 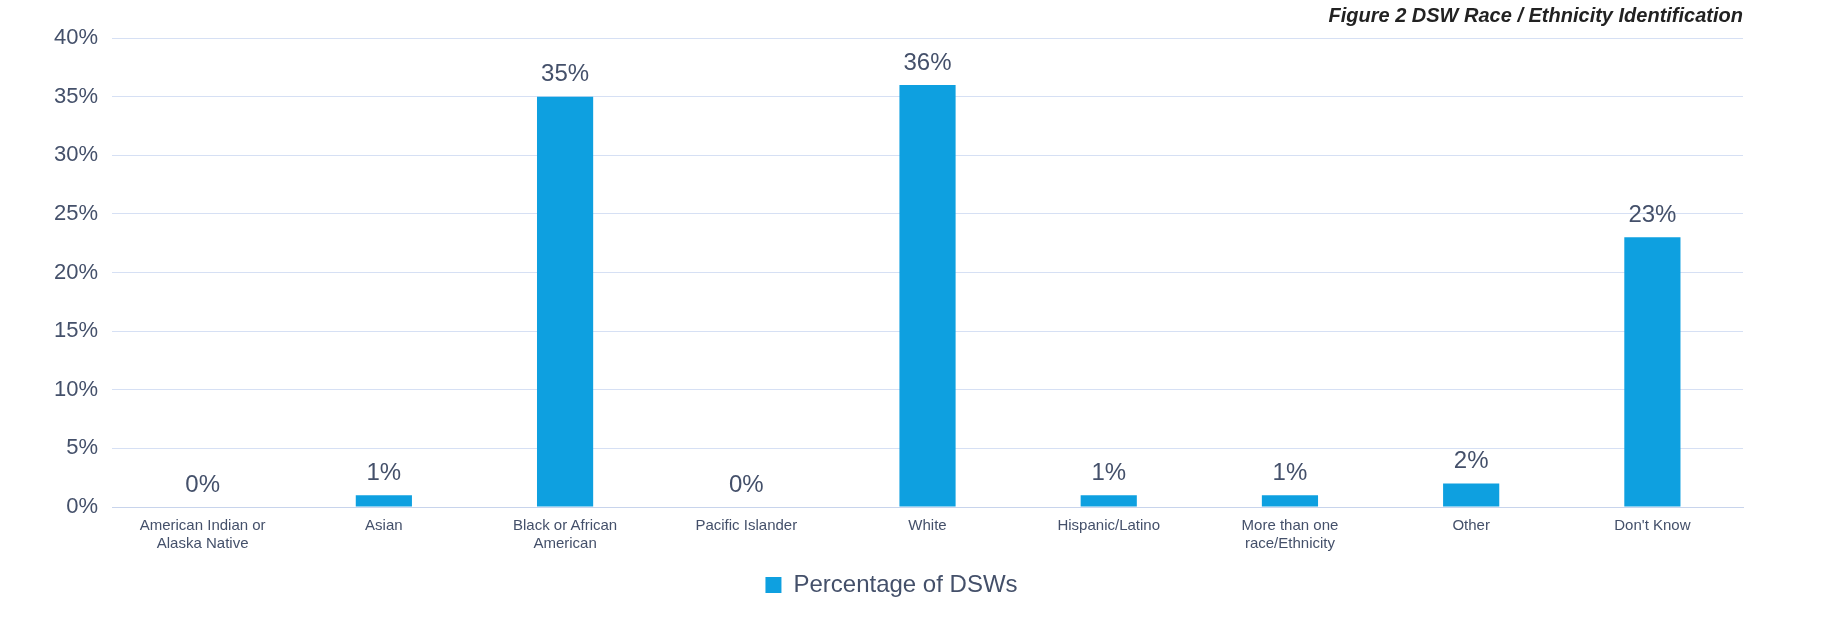 What do you see at coordinates (905, 583) in the screenshot?
I see `legend-label: Percentage of DSWs` at bounding box center [905, 583].